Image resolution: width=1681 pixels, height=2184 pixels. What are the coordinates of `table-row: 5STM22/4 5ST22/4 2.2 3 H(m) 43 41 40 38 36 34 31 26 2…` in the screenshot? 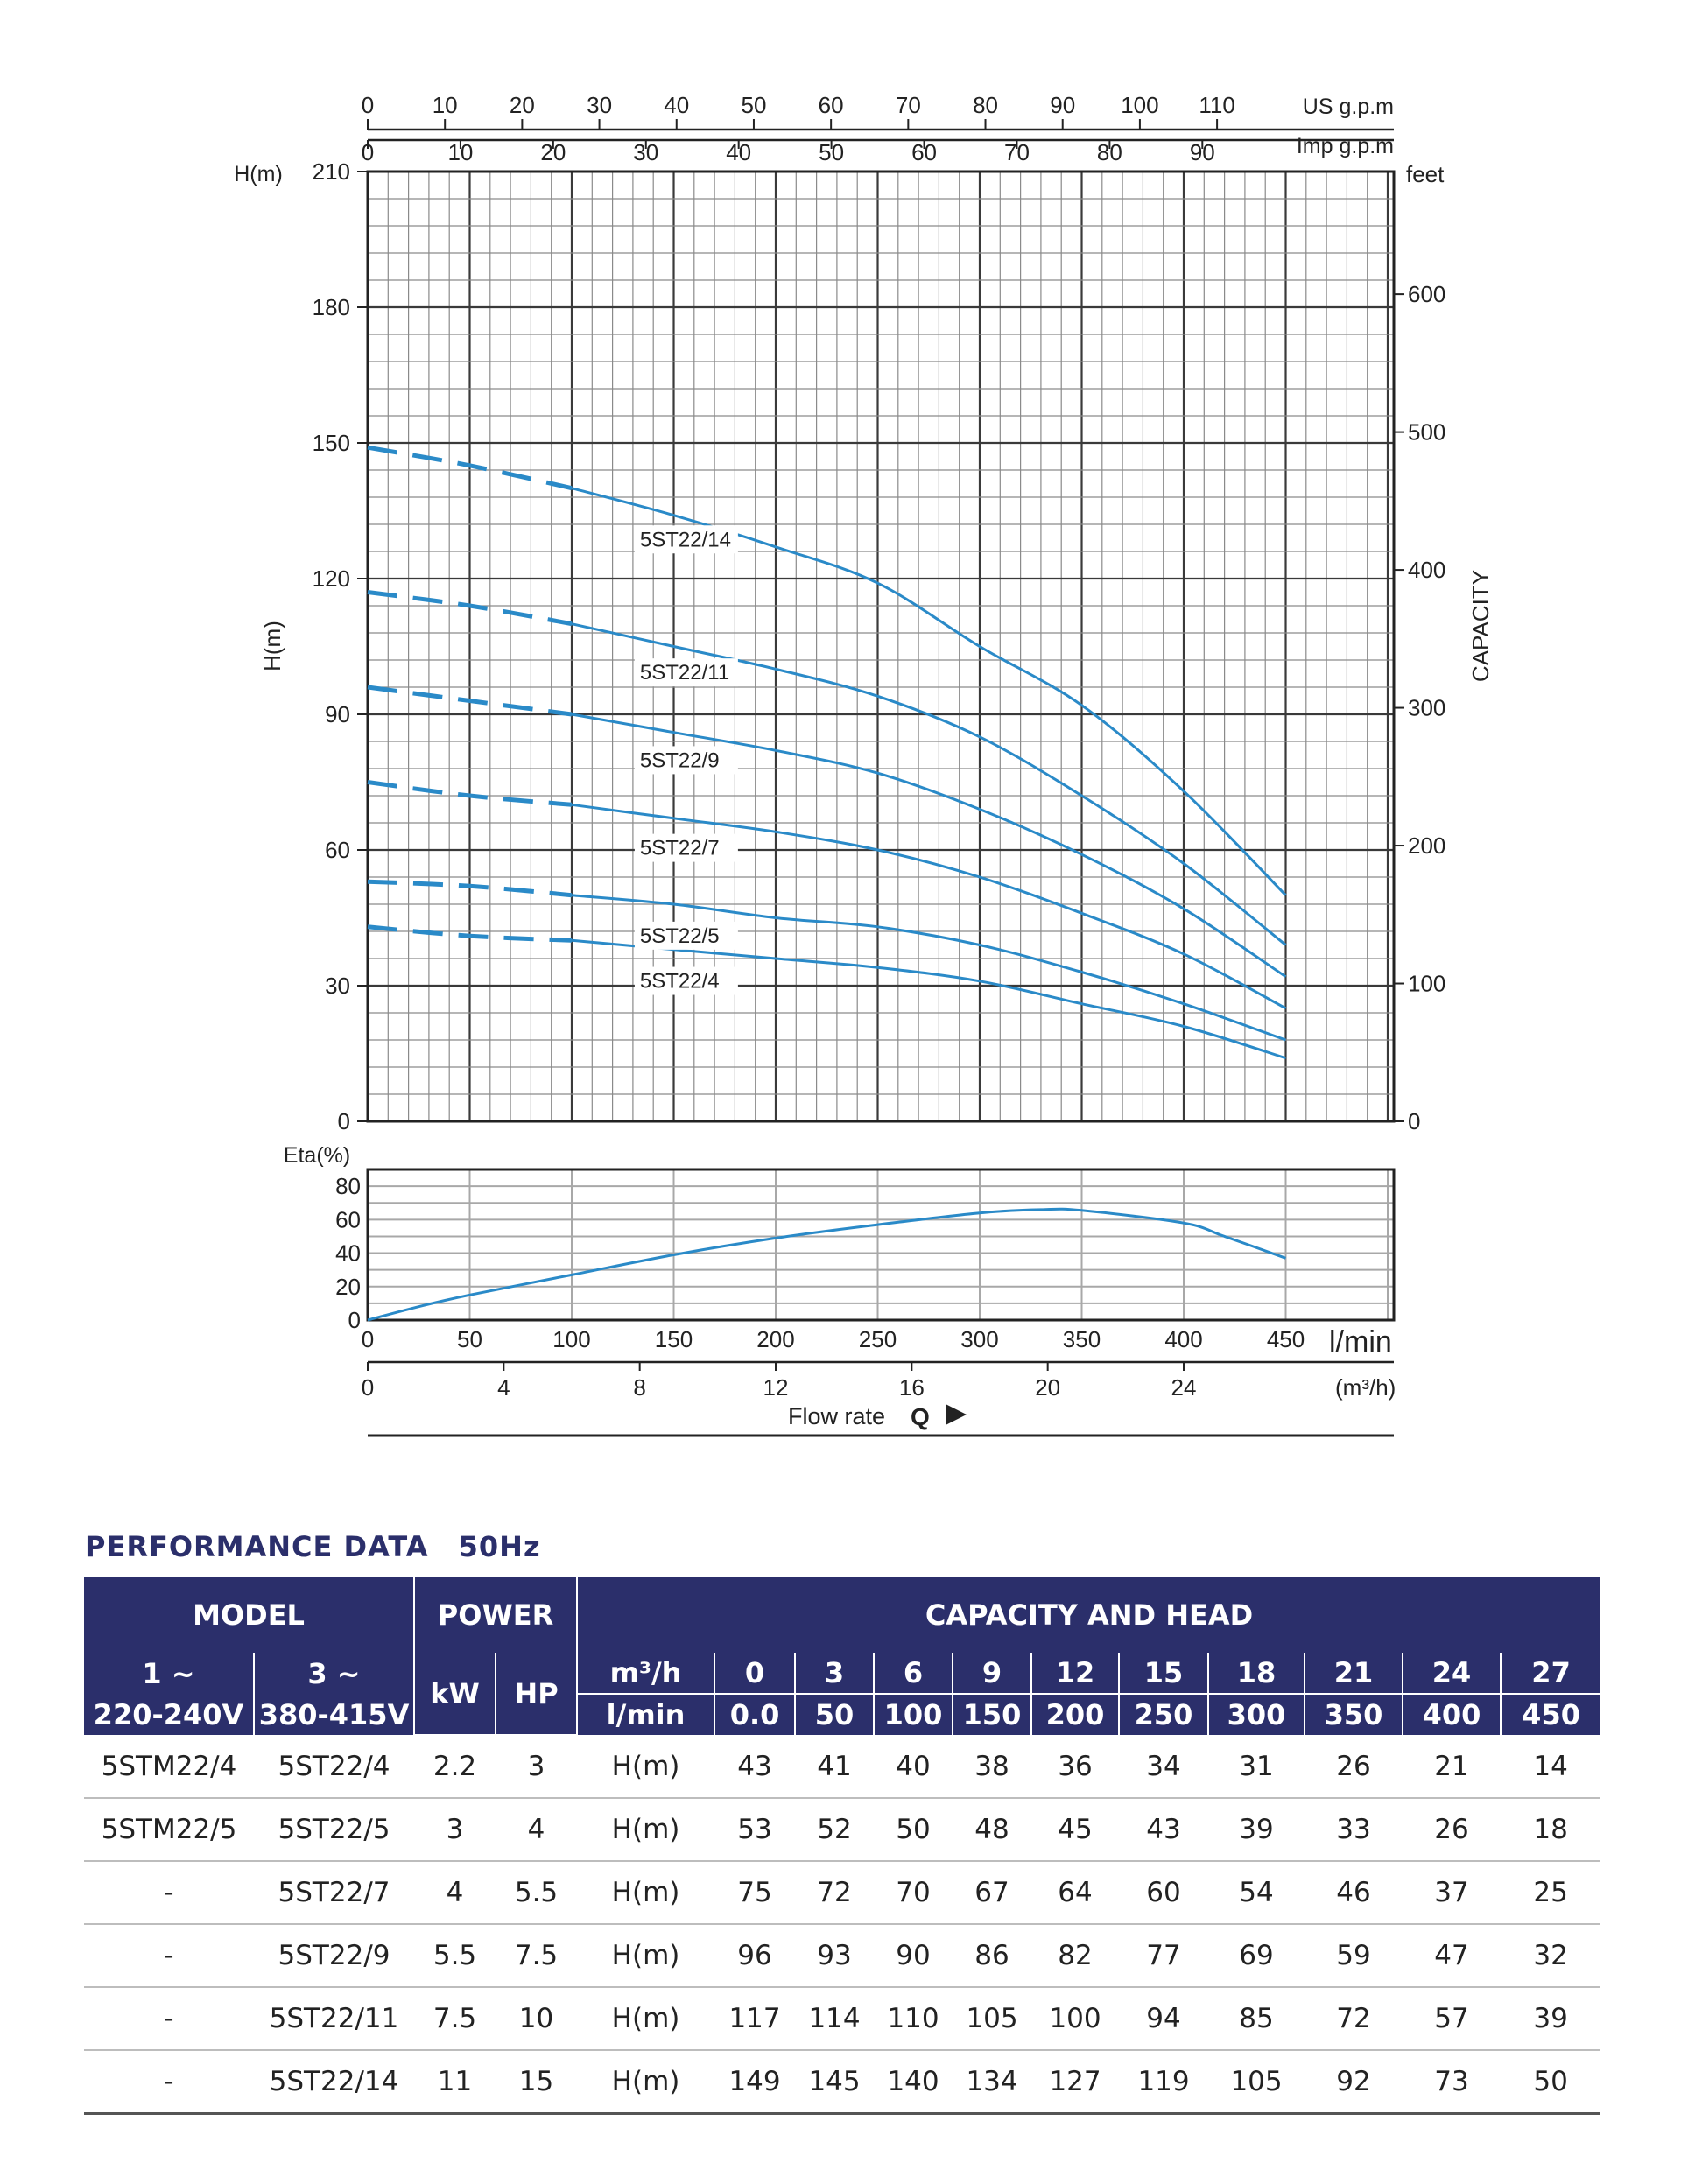 It's located at (842, 1767).